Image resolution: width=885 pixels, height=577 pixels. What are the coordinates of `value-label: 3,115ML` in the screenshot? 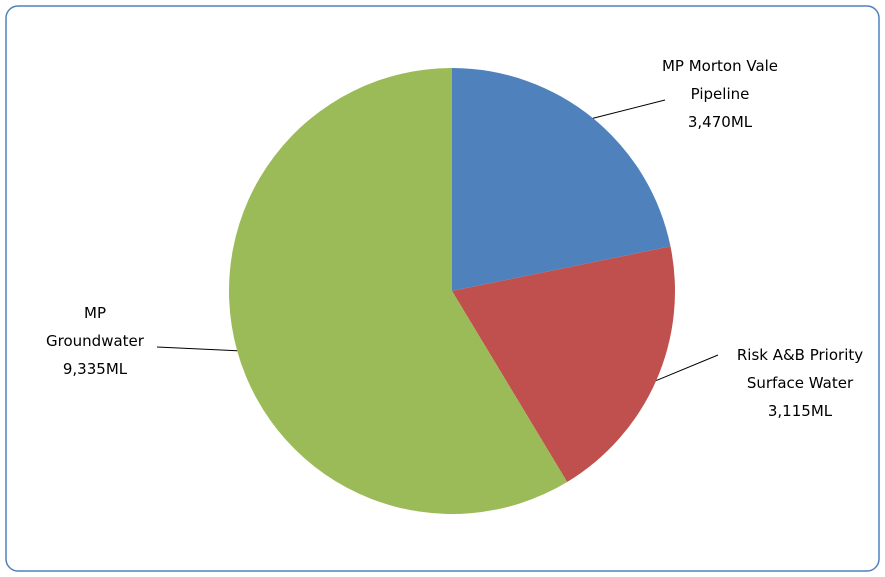 It's located at (800, 411).